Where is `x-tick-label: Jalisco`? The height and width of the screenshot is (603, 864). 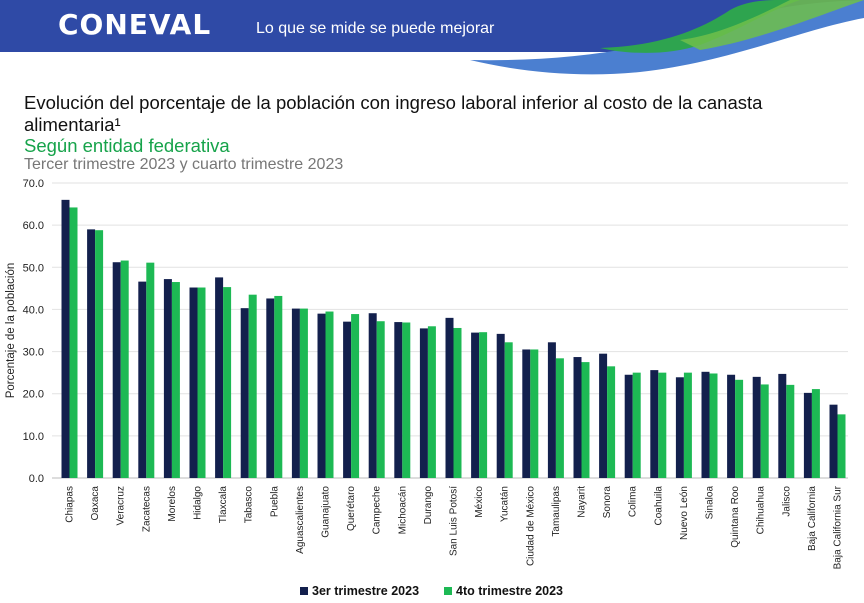 x-tick-label: Jalisco is located at coordinates (786, 501).